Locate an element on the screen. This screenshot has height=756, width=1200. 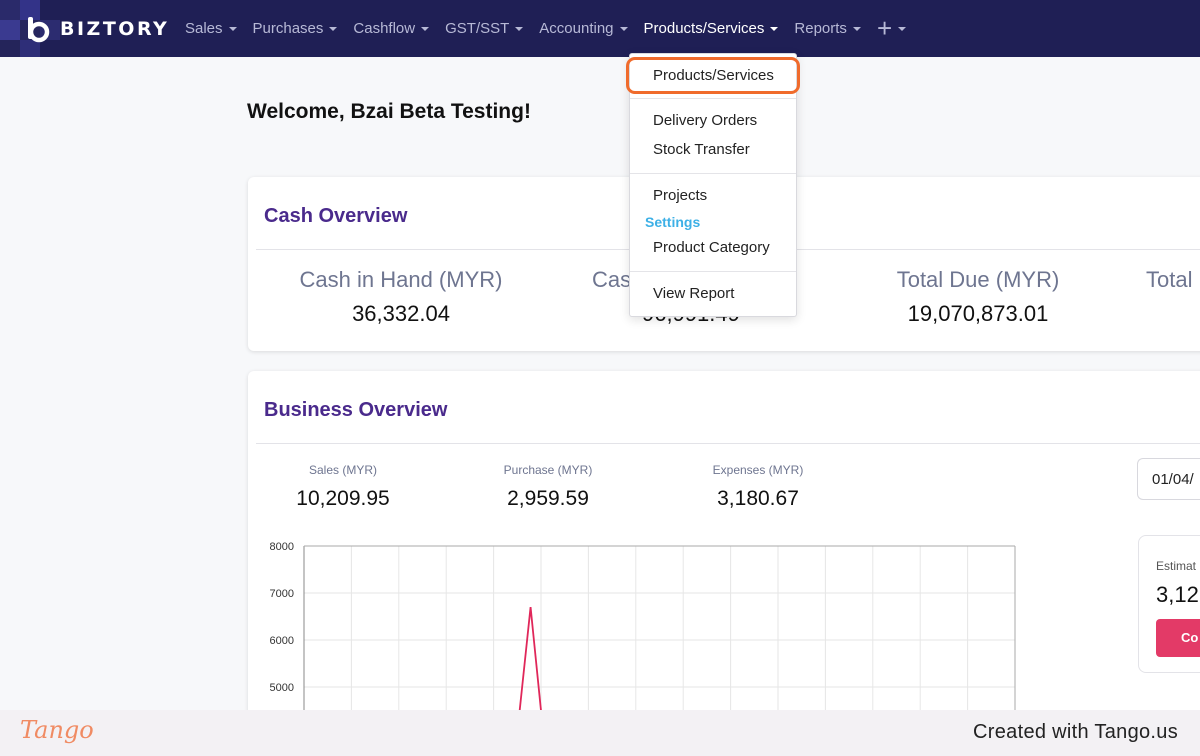
dropdown-item-stock-transfer: Stock Transfer is located at coordinates (701, 149).